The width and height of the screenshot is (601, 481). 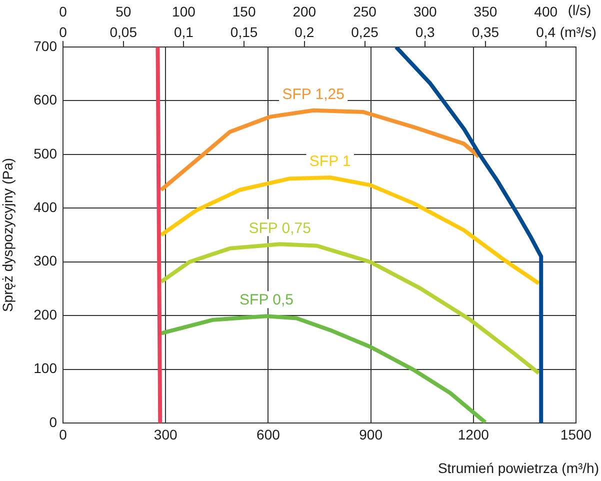 I want to click on x-tick-label: 900, so click(x=371, y=434).